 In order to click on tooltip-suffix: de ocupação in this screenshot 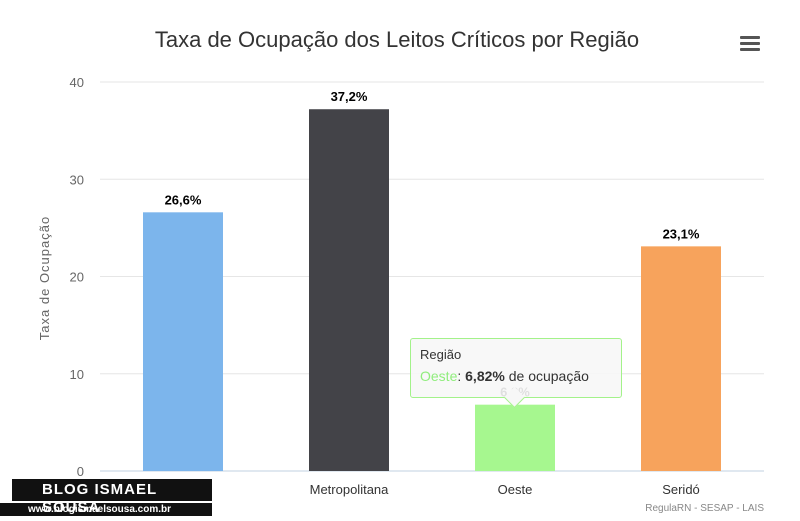, I will do `click(546, 376)`.